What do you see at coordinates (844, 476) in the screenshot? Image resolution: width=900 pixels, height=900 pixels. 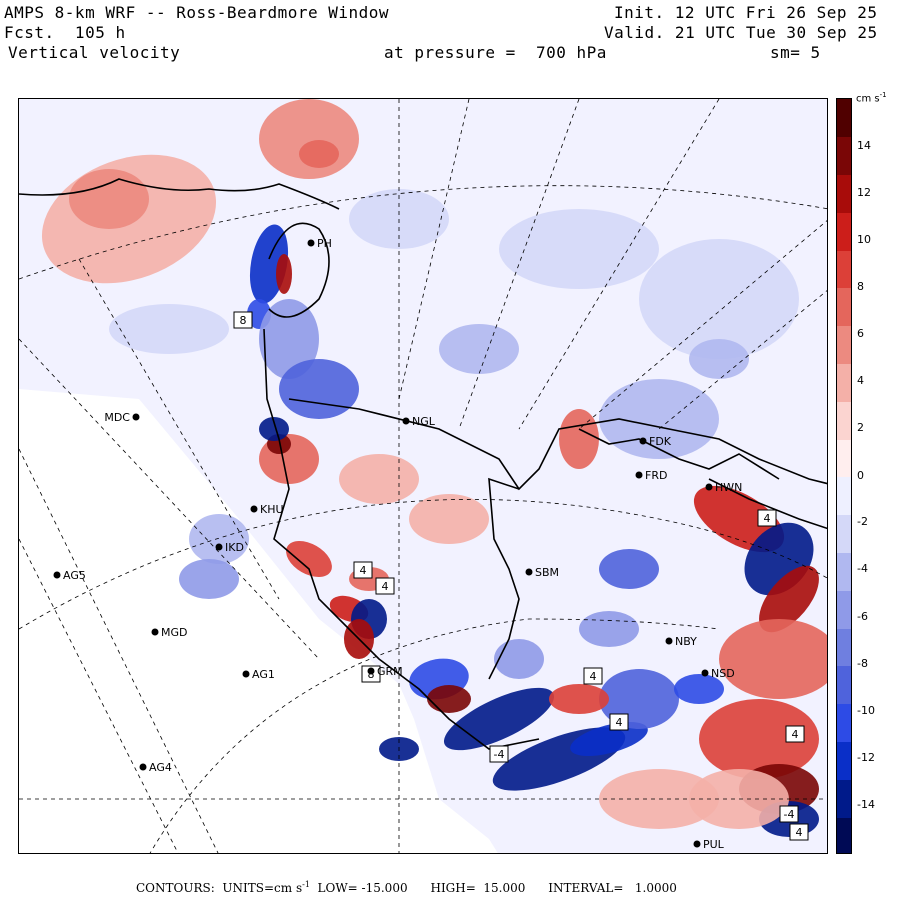 I see `colorbar` at bounding box center [844, 476].